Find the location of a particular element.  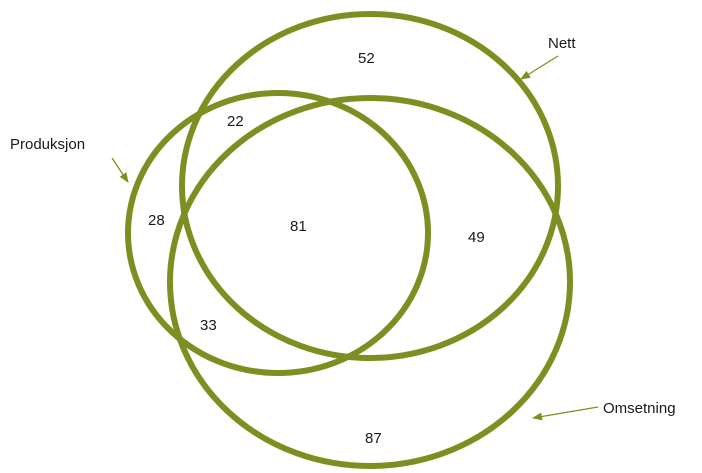

set-label-produksjon: Produksjon is located at coordinates (47, 144).